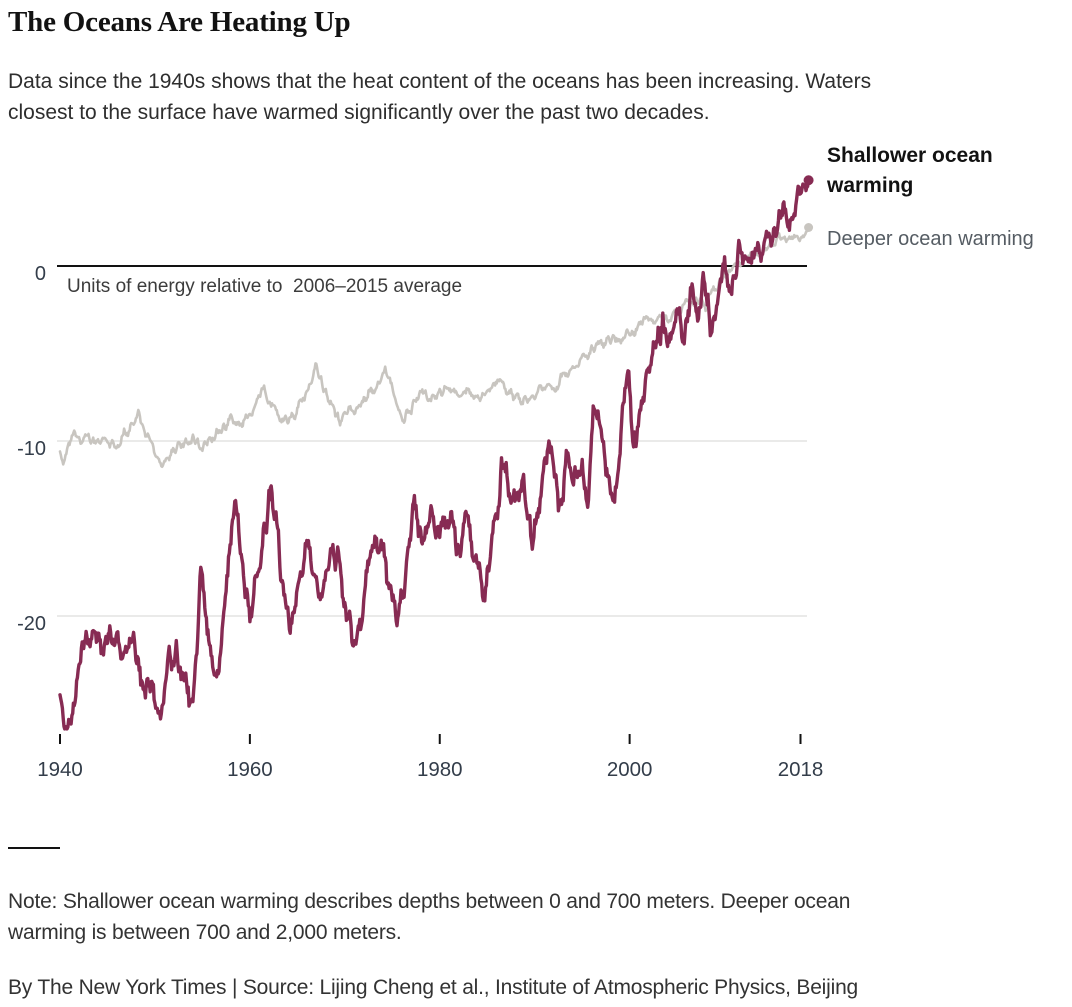 The width and height of the screenshot is (1072, 1007). I want to click on footnote-line-2: warming is between 700 and 2,000 meters., so click(205, 932).